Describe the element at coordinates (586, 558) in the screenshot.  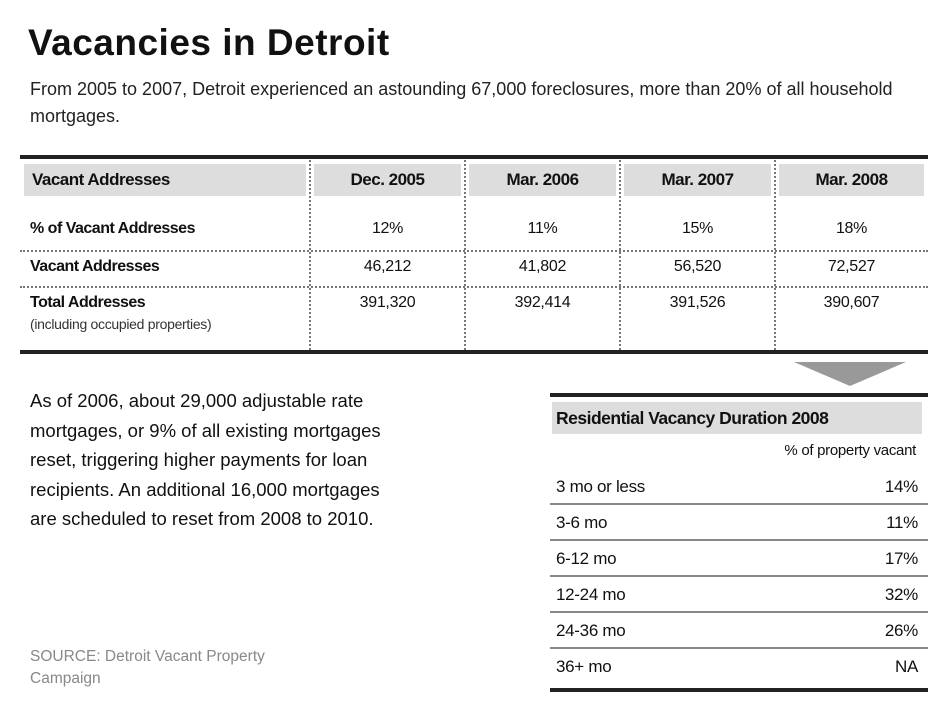
I see `row-label: 6-12 mo` at that location.